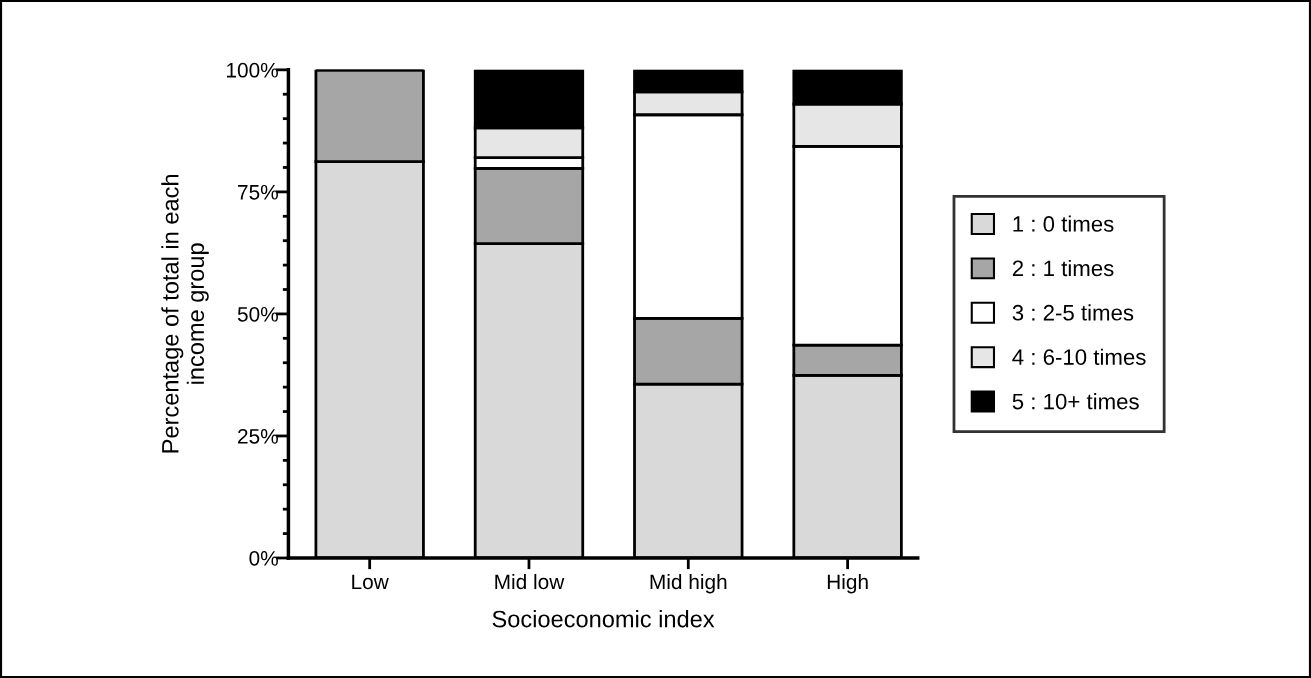 This screenshot has width=1311, height=678. Describe the element at coordinates (847, 583) in the screenshot. I see `x-tick-label: High` at that location.